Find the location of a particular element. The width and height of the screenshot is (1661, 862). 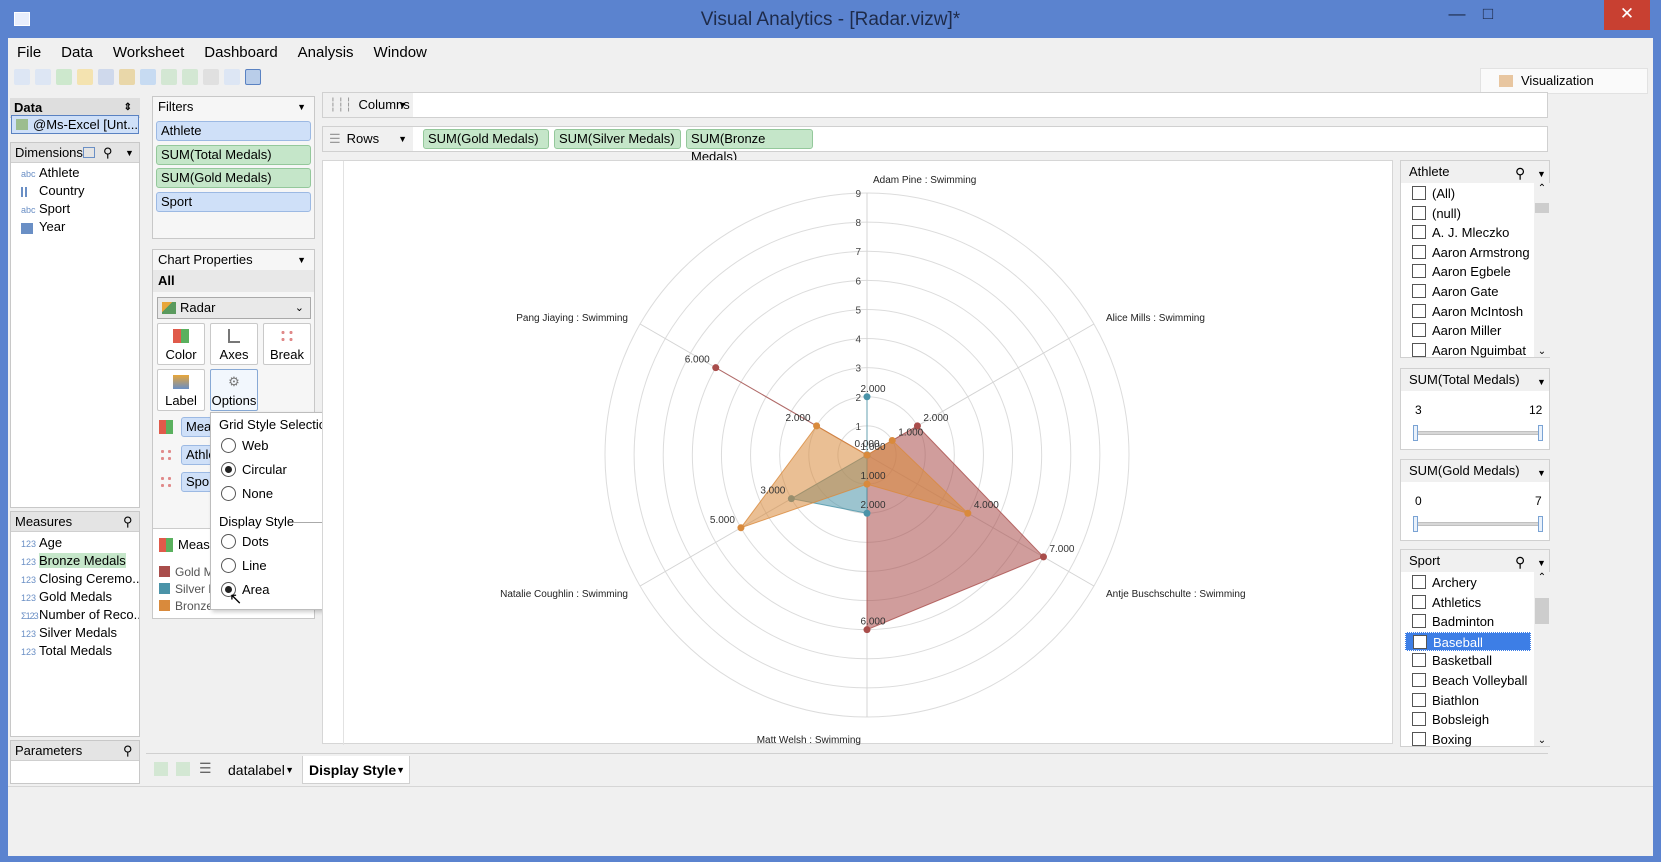

measures-search-icon: ⚲ is located at coordinates (128, 521).